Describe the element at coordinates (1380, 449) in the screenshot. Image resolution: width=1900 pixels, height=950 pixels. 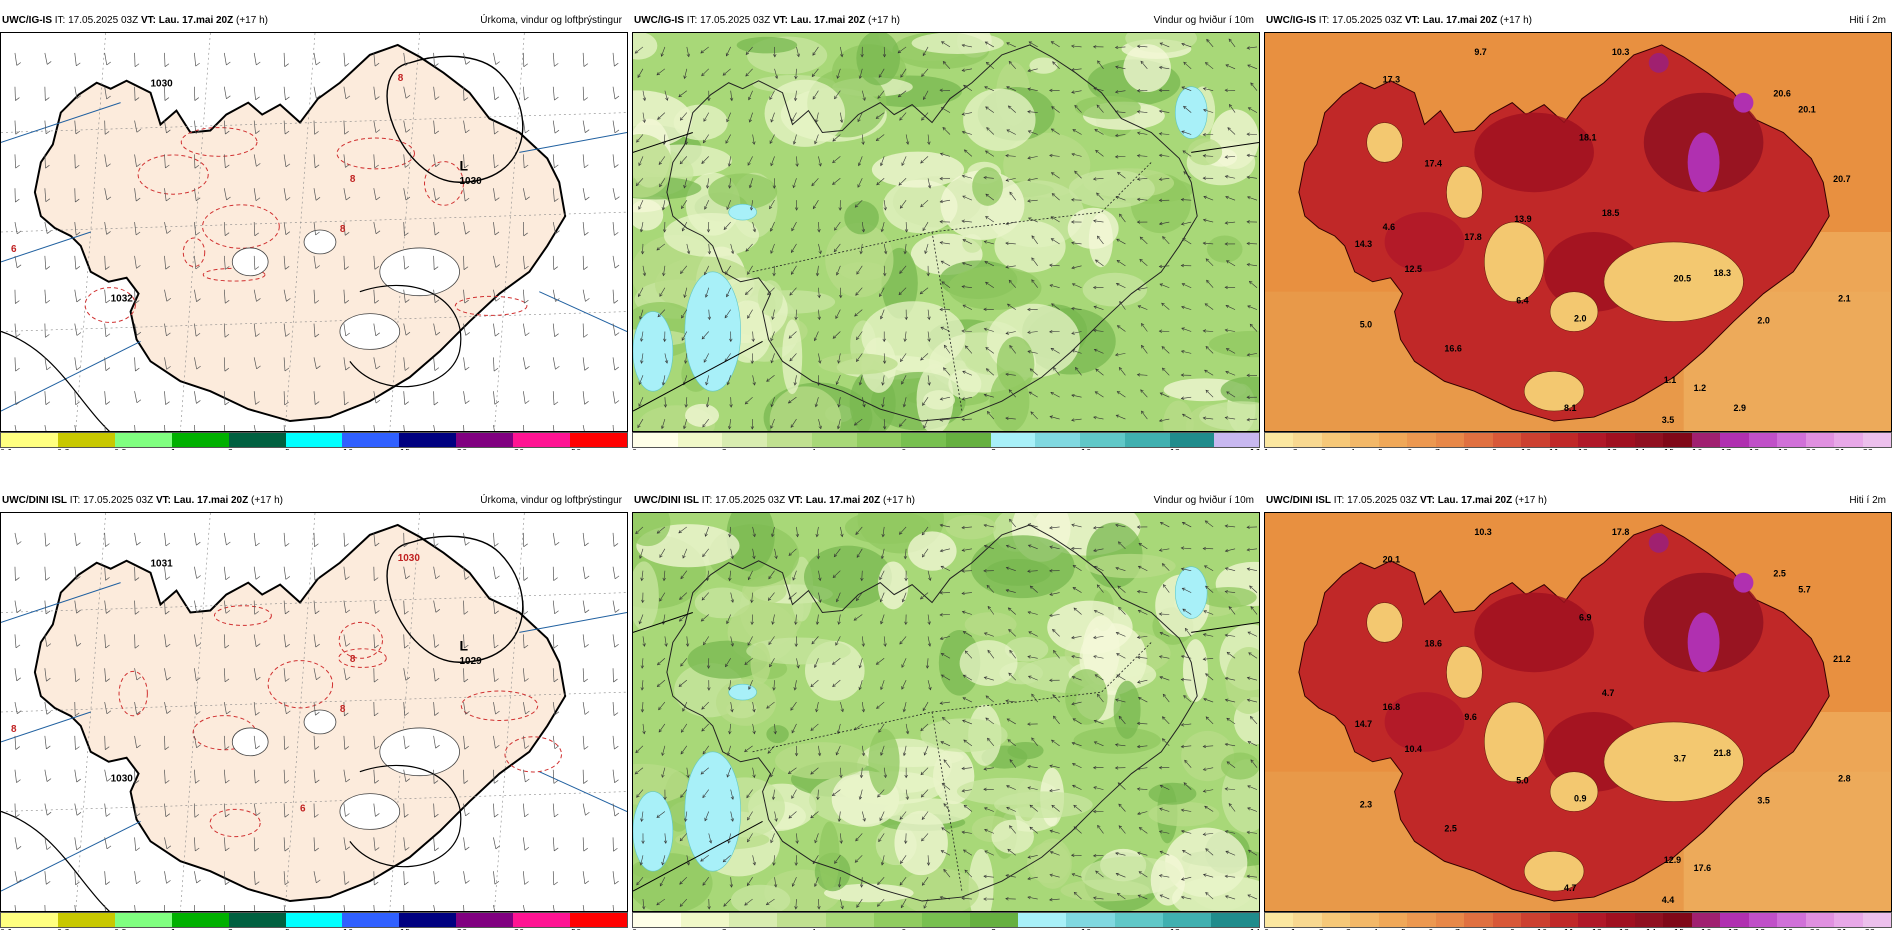
I see `color-scale-tick: 5` at that location.